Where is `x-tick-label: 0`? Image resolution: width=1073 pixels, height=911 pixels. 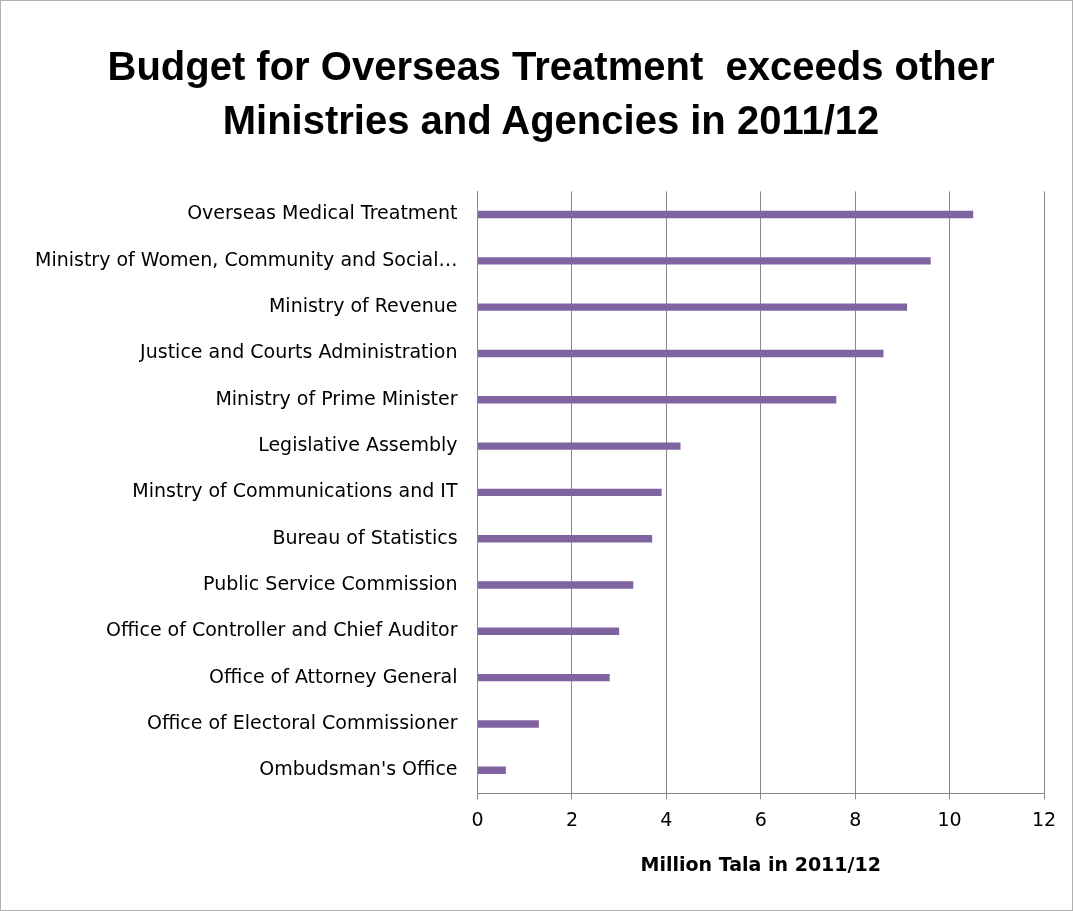 x-tick-label: 0 is located at coordinates (477, 818).